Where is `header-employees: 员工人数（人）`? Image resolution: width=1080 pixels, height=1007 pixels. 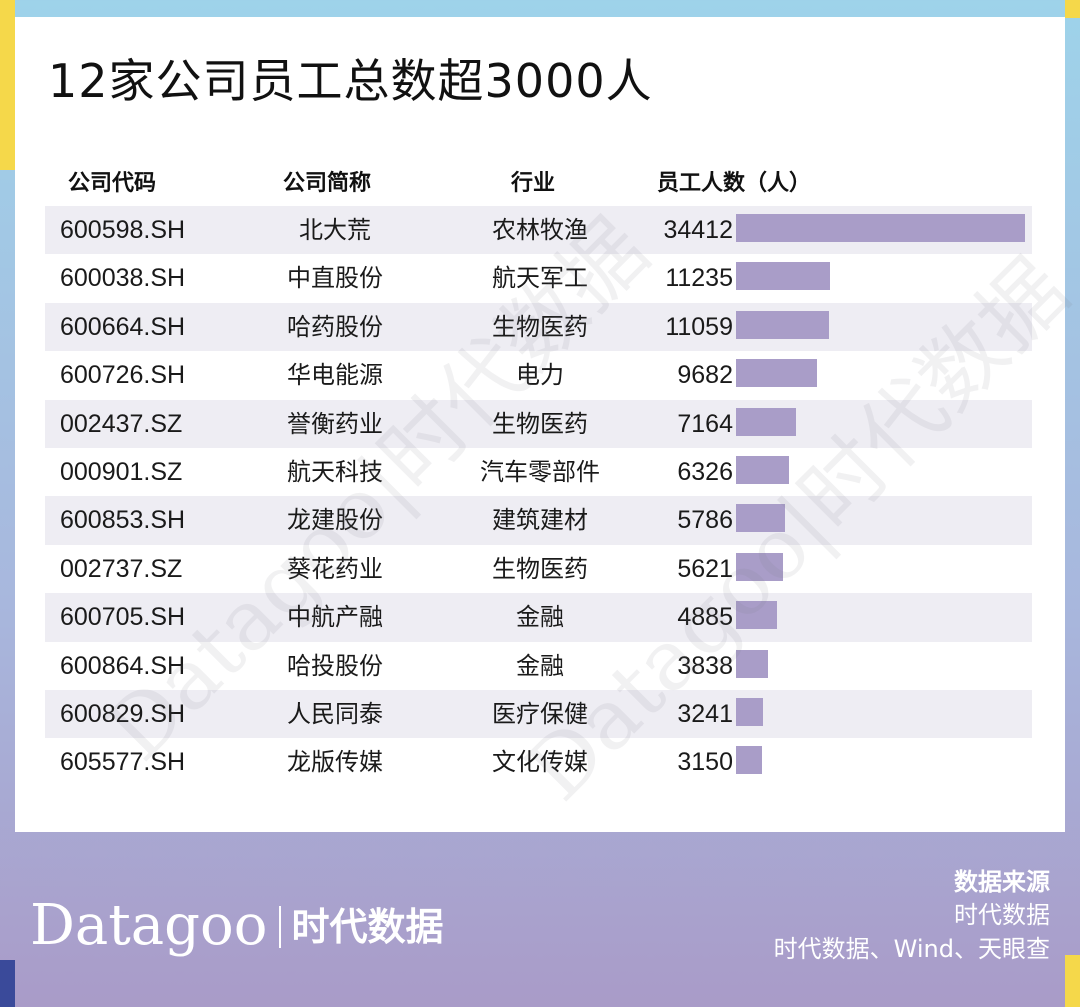
header-employees: 员工人数（人） is located at coordinates (734, 183).